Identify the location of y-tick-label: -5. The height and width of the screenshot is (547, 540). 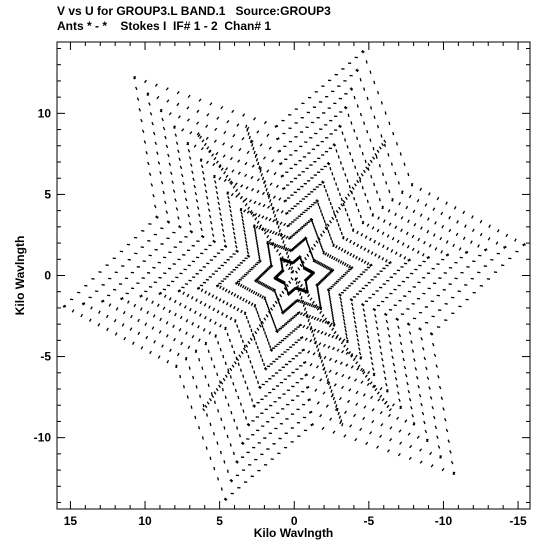
(45, 357).